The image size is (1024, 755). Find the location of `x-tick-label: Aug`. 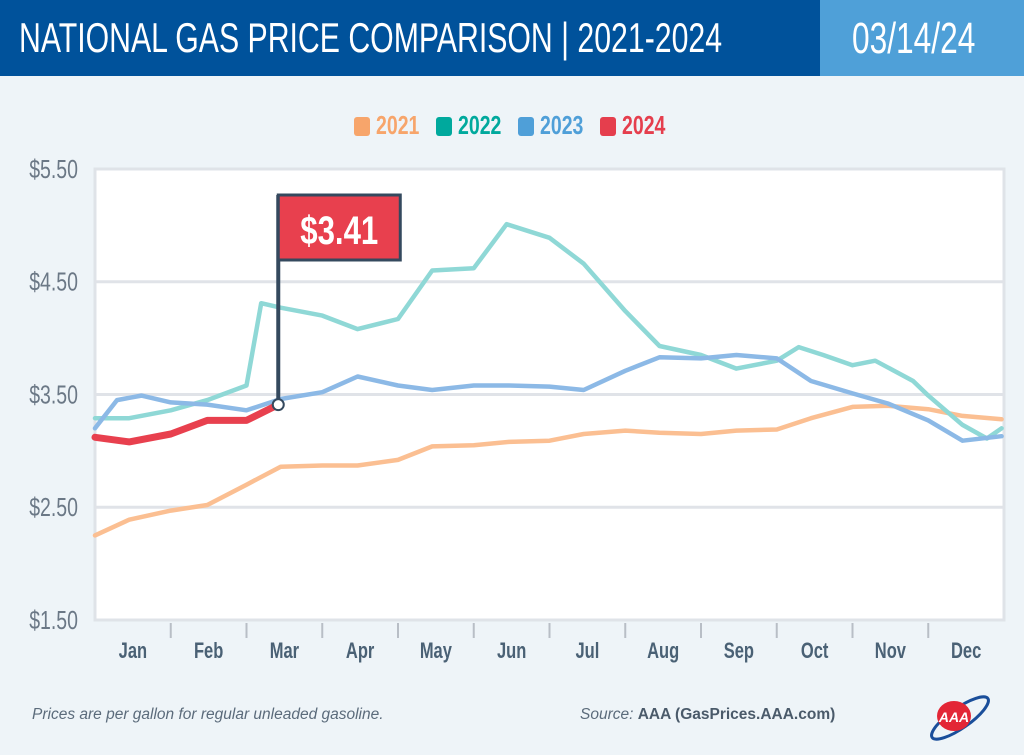

x-tick-label: Aug is located at coordinates (663, 651).